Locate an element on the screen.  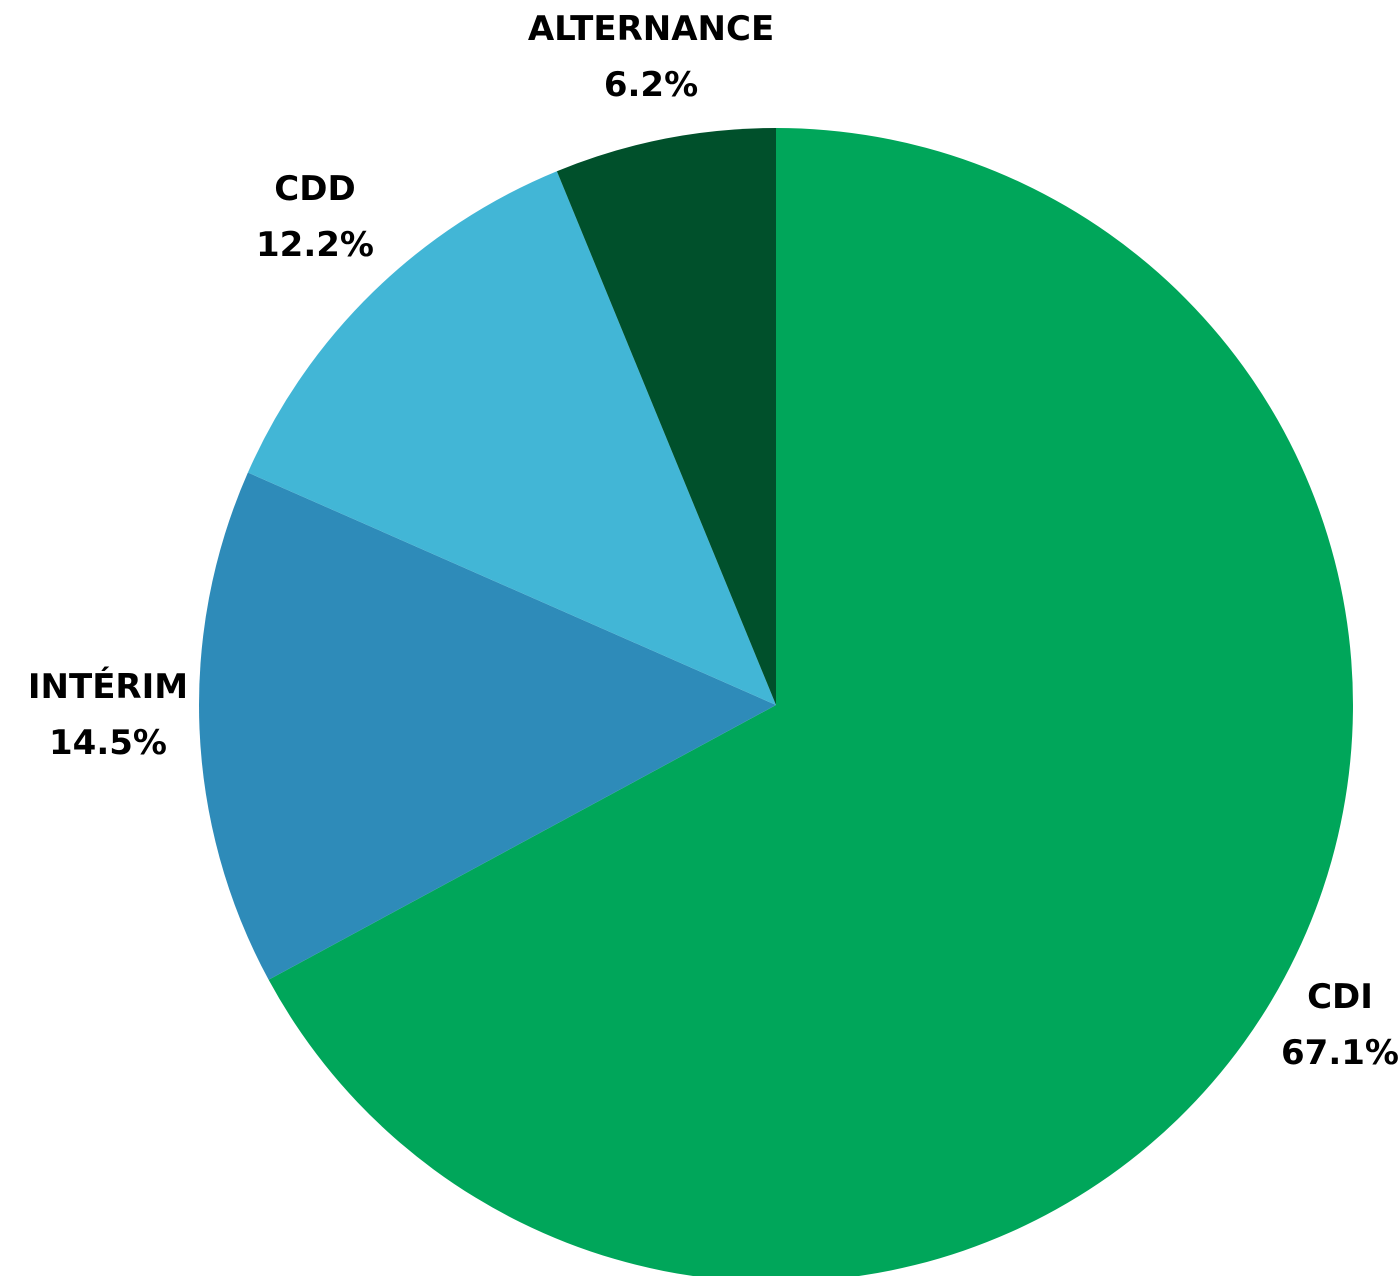
slice-label-alternance: ALTERNANCE is located at coordinates (651, 29).